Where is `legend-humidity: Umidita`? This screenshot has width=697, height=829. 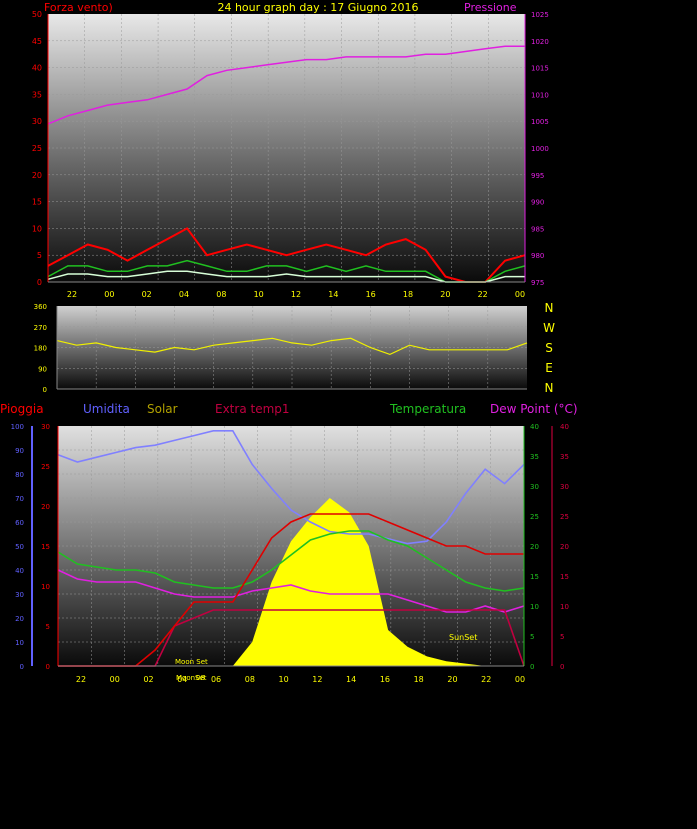
legend-humidity: Umidita is located at coordinates (106, 409).